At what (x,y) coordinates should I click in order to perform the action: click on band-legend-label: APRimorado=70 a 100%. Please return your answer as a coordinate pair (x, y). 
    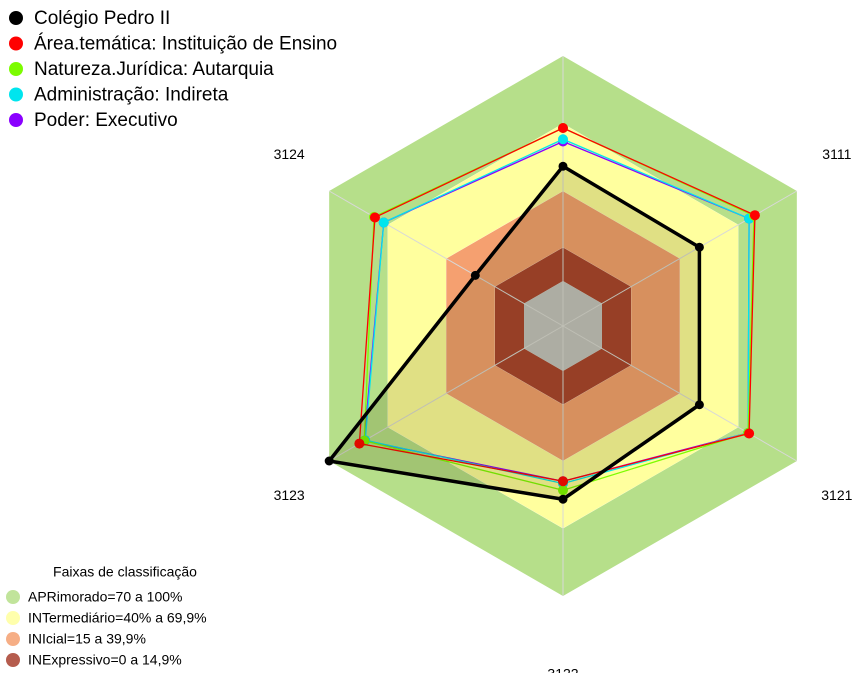
    Looking at the image, I should click on (105, 597).